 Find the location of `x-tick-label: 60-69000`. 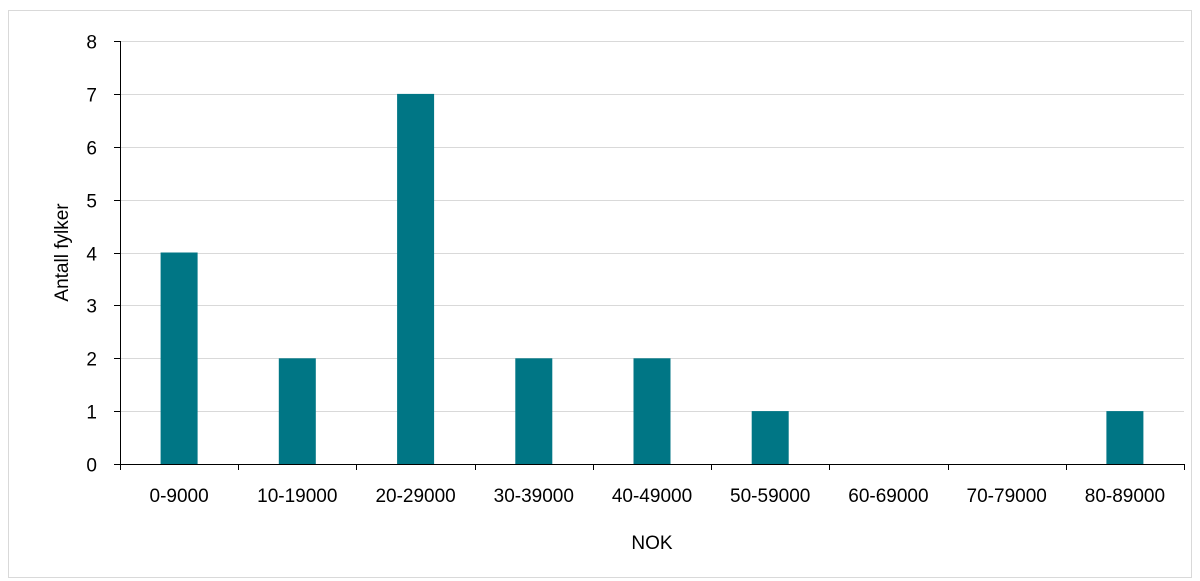

x-tick-label: 60-69000 is located at coordinates (888, 496).